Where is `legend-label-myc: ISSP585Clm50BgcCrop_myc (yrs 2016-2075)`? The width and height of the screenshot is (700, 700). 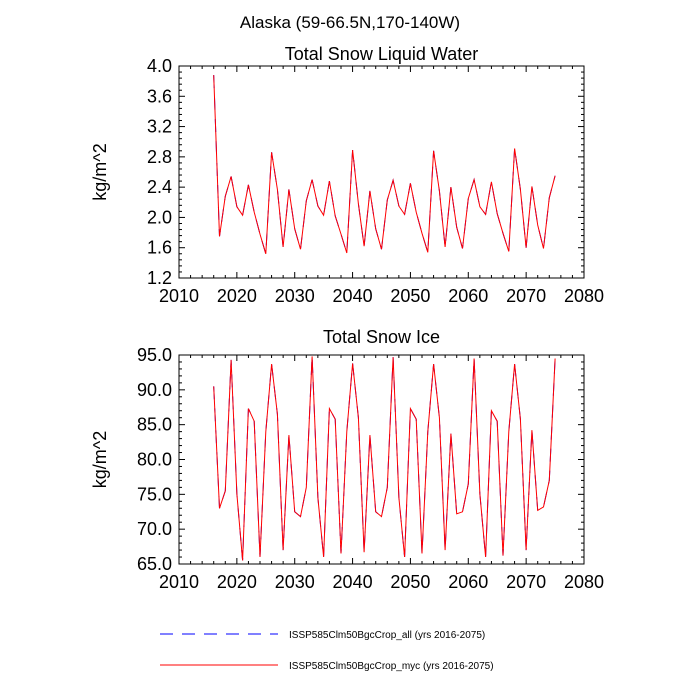 legend-label-myc: ISSP585Clm50BgcCrop_myc (yrs 2016-2075) is located at coordinates (391, 666).